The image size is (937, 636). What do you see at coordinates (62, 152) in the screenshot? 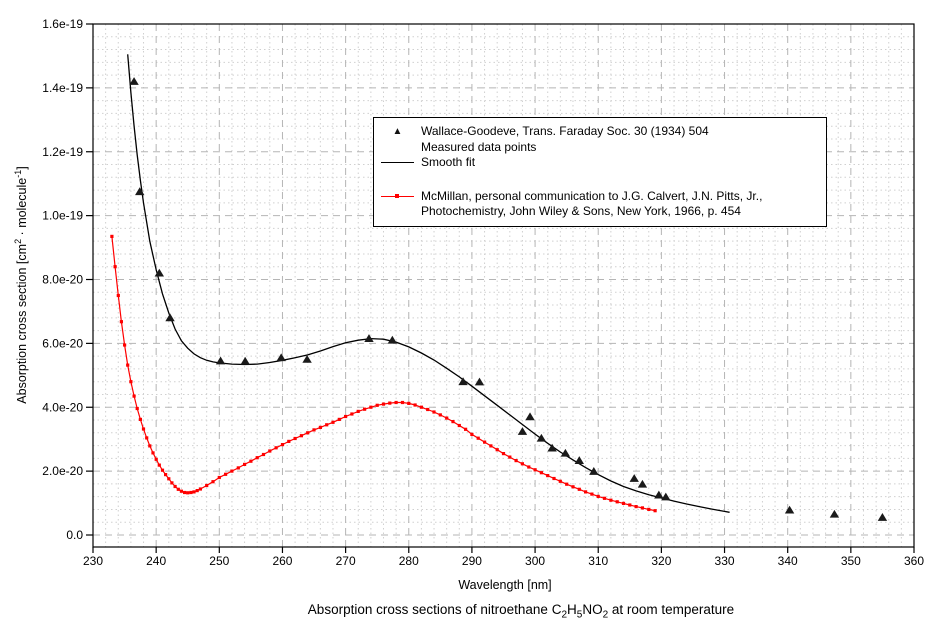
I see `y-tick-label: 1.2e-19` at bounding box center [62, 152].